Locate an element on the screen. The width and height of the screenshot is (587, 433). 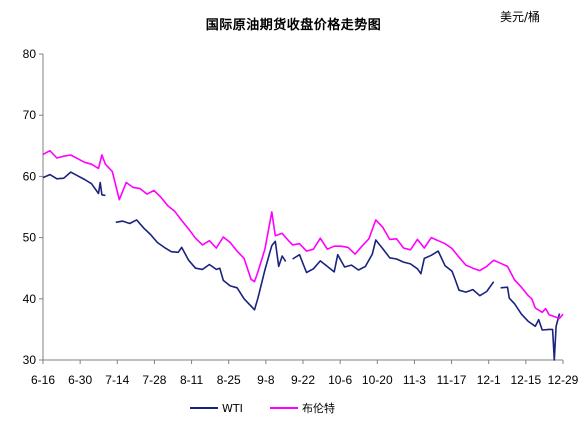
x-tick-label: 12-1 is located at coordinates (489, 380).